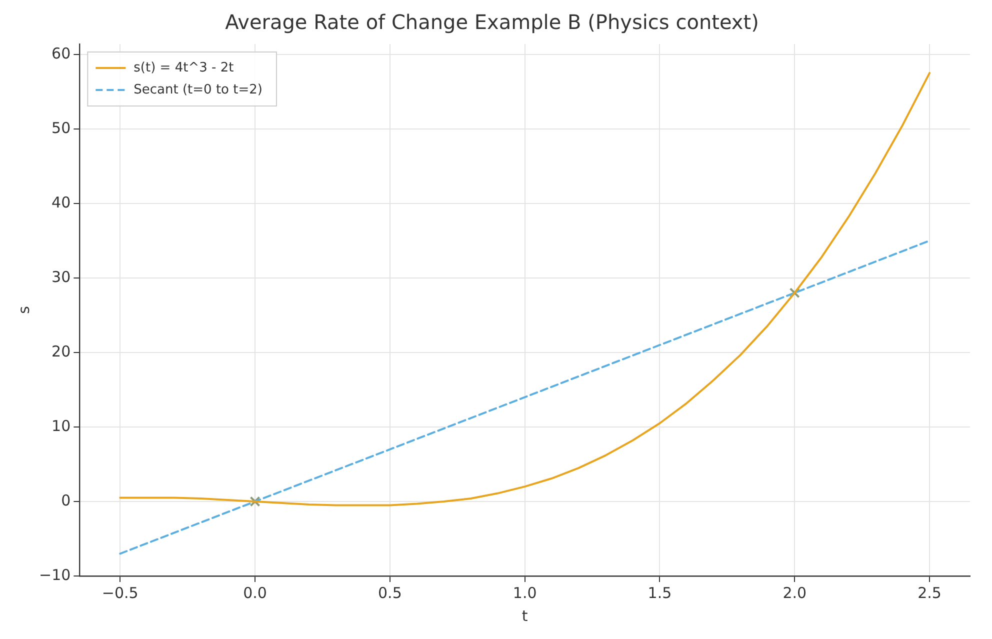  Describe the element at coordinates (66, 500) in the screenshot. I see `y-tick-label: 0` at that location.